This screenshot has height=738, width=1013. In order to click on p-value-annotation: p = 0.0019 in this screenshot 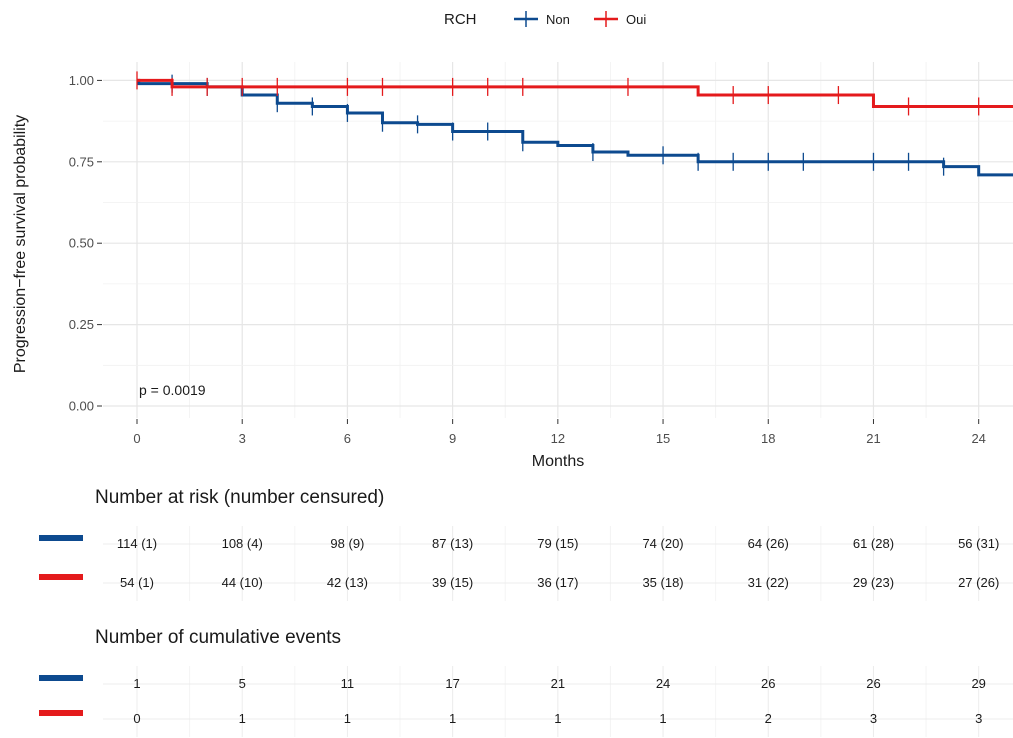, I will do `click(172, 390)`.